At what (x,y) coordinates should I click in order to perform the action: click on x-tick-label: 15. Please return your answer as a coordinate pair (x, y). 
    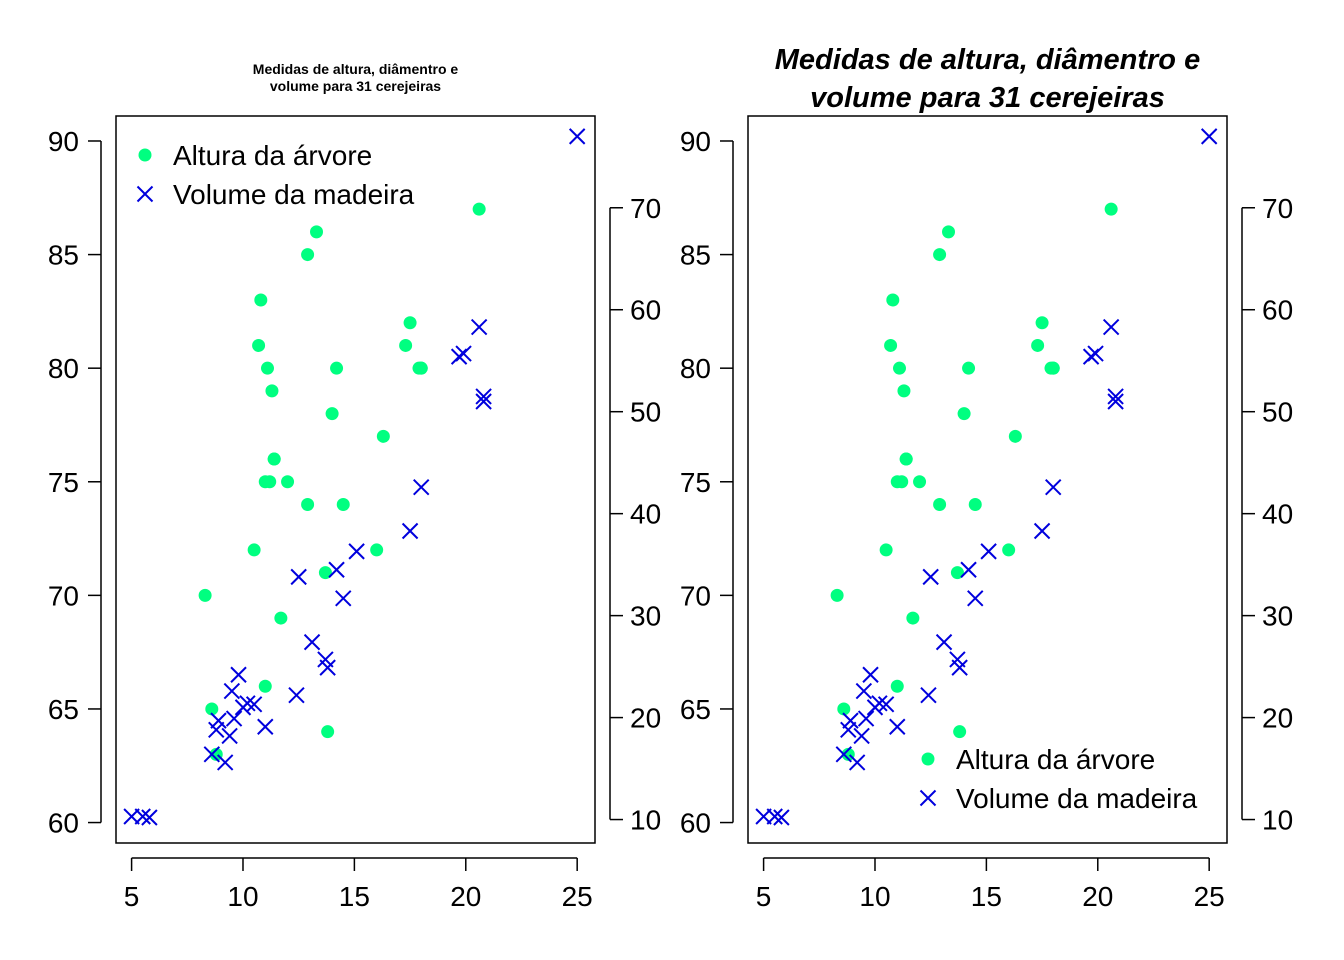
    Looking at the image, I should click on (986, 896).